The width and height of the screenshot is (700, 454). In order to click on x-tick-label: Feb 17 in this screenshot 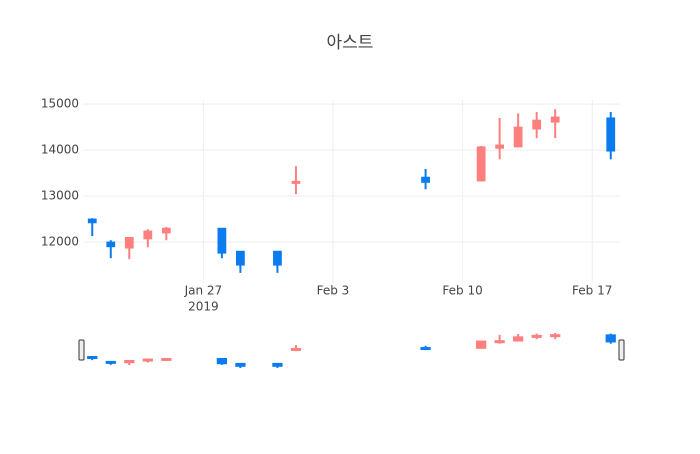, I will do `click(592, 291)`.